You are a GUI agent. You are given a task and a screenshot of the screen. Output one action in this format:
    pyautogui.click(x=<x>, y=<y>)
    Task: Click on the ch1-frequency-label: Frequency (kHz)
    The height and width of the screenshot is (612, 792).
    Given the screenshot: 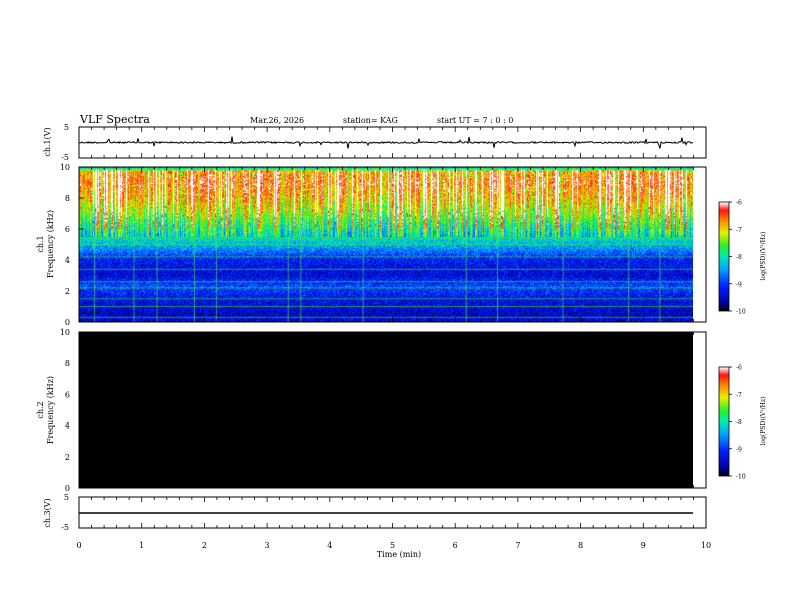 What is the action you would take?
    pyautogui.click(x=50, y=244)
    